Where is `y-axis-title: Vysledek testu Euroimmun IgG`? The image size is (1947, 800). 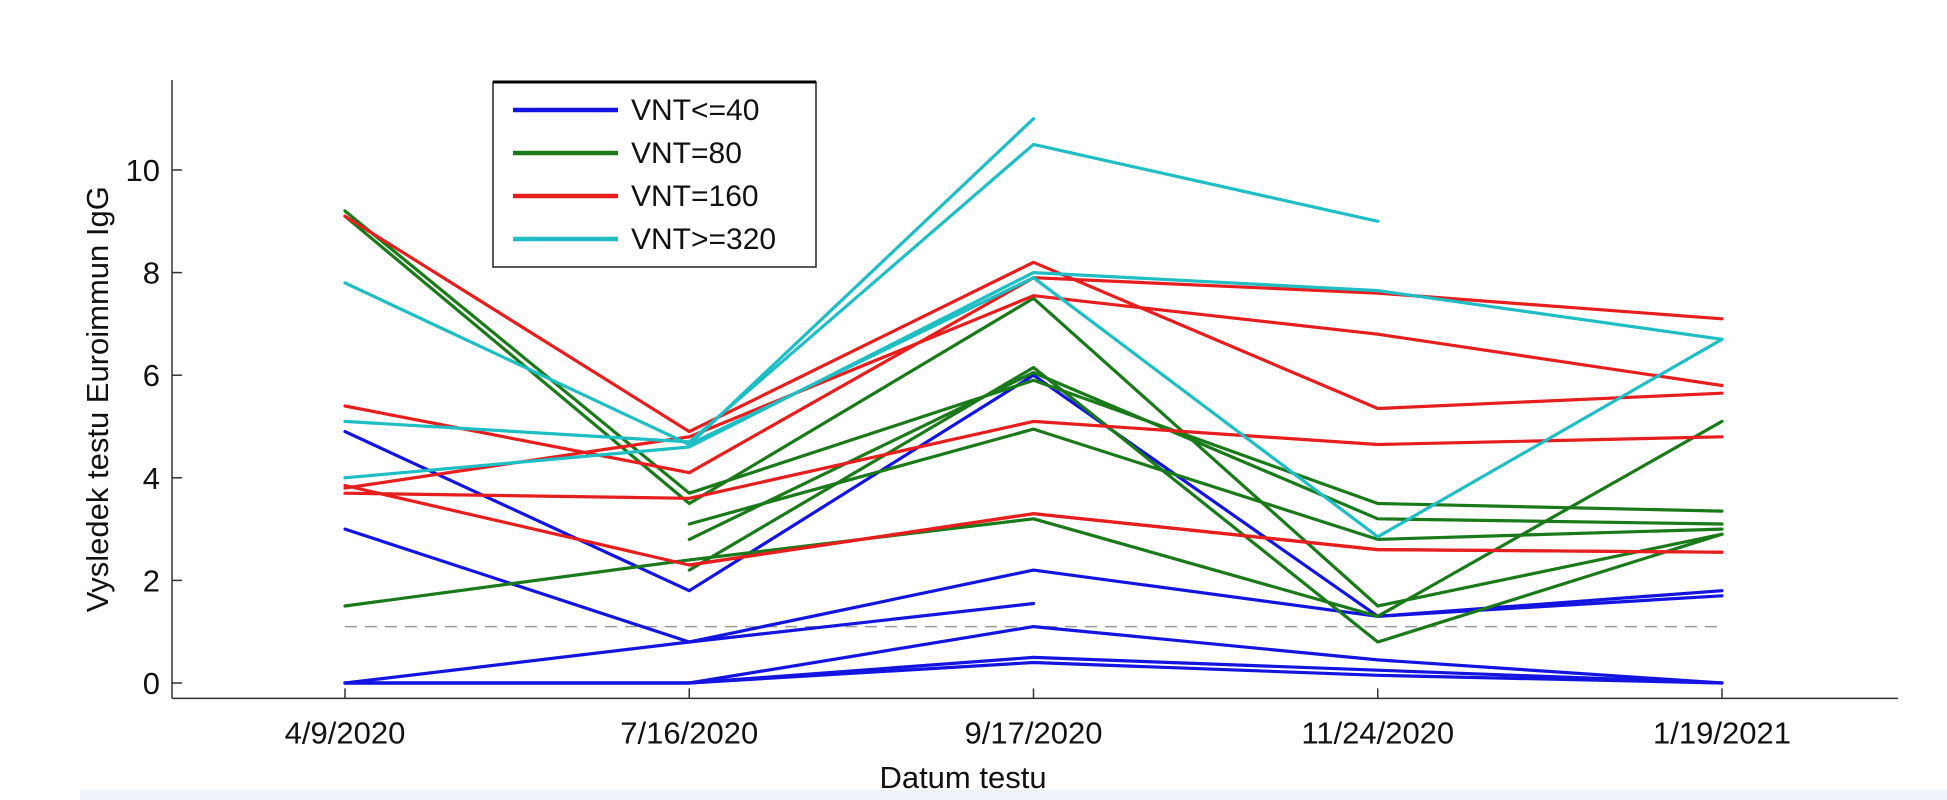
y-axis-title: Vysledek testu Euroimmun IgG is located at coordinates (97, 399).